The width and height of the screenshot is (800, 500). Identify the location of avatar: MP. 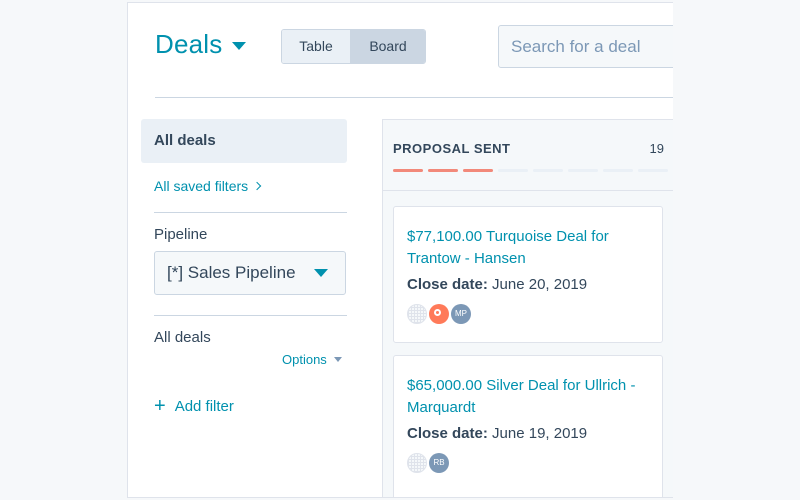
(461, 314).